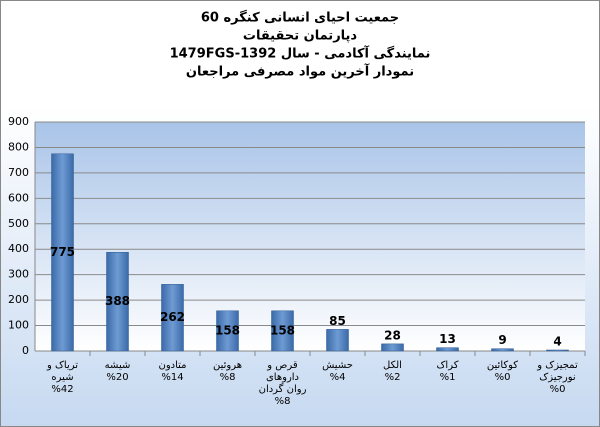 The width and height of the screenshot is (600, 427). I want to click on x-tick-label: الکل %2, so click(392, 371).